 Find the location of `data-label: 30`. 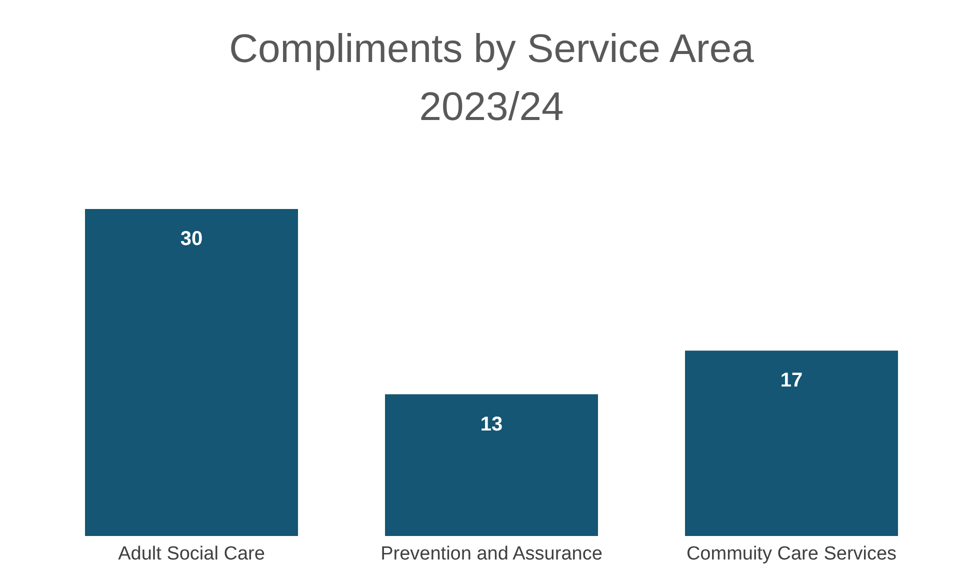

data-label: 30 is located at coordinates (191, 239).